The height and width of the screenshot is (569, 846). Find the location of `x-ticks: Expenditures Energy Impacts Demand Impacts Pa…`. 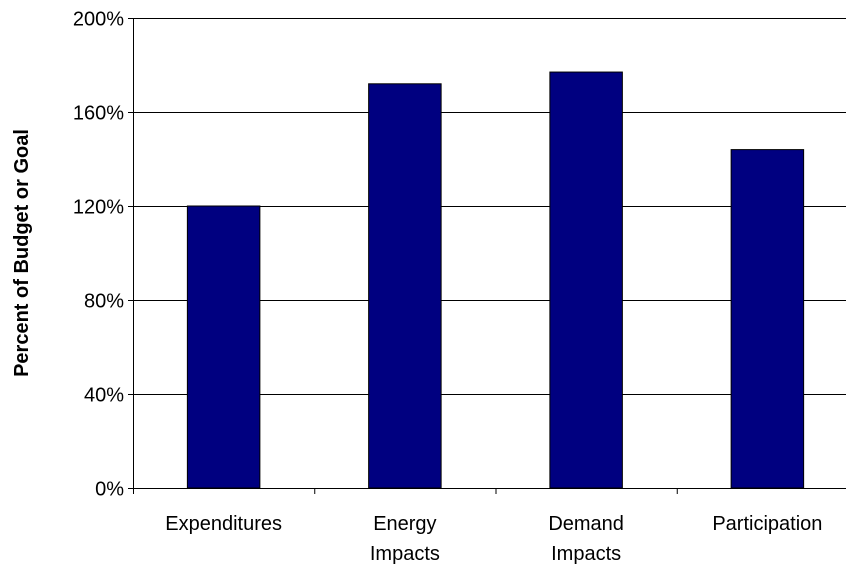

x-ticks: Expenditures Energy Impacts Demand Impacts Pa… is located at coordinates (477, 526).